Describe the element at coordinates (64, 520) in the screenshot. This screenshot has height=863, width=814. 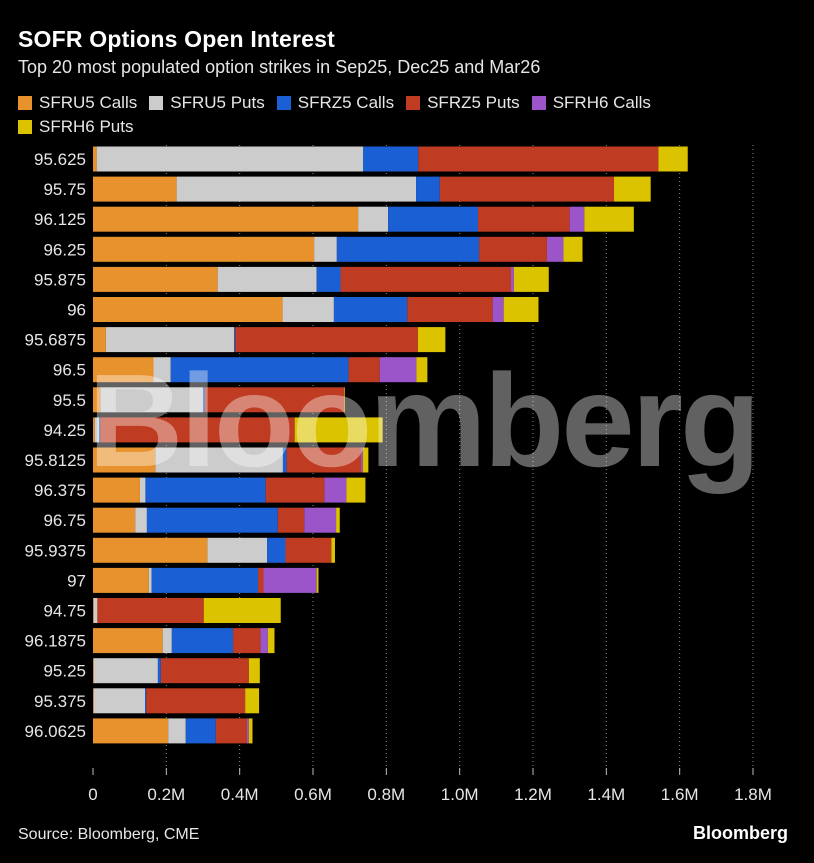
I see `y-tick-label: 96.75` at that location.